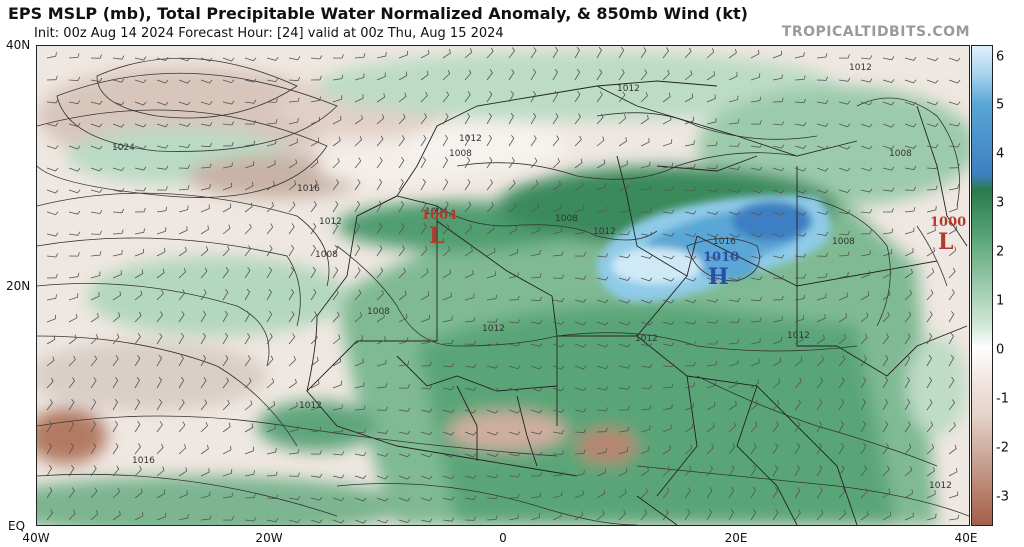  What do you see at coordinates (982, 285) in the screenshot?
I see `colorbar` at bounding box center [982, 285].